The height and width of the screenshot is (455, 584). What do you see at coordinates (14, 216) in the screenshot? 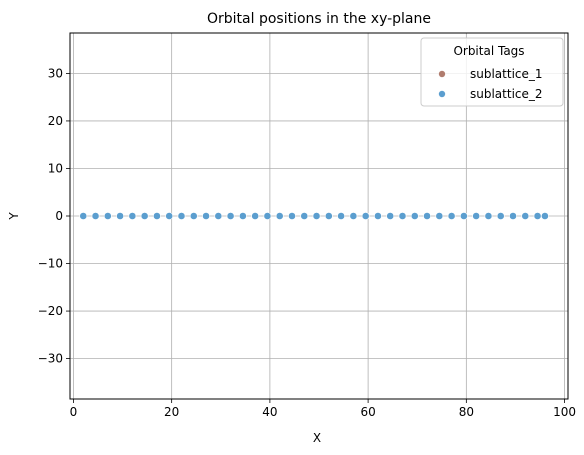
I see `y-axis-label: Y` at bounding box center [14, 216].